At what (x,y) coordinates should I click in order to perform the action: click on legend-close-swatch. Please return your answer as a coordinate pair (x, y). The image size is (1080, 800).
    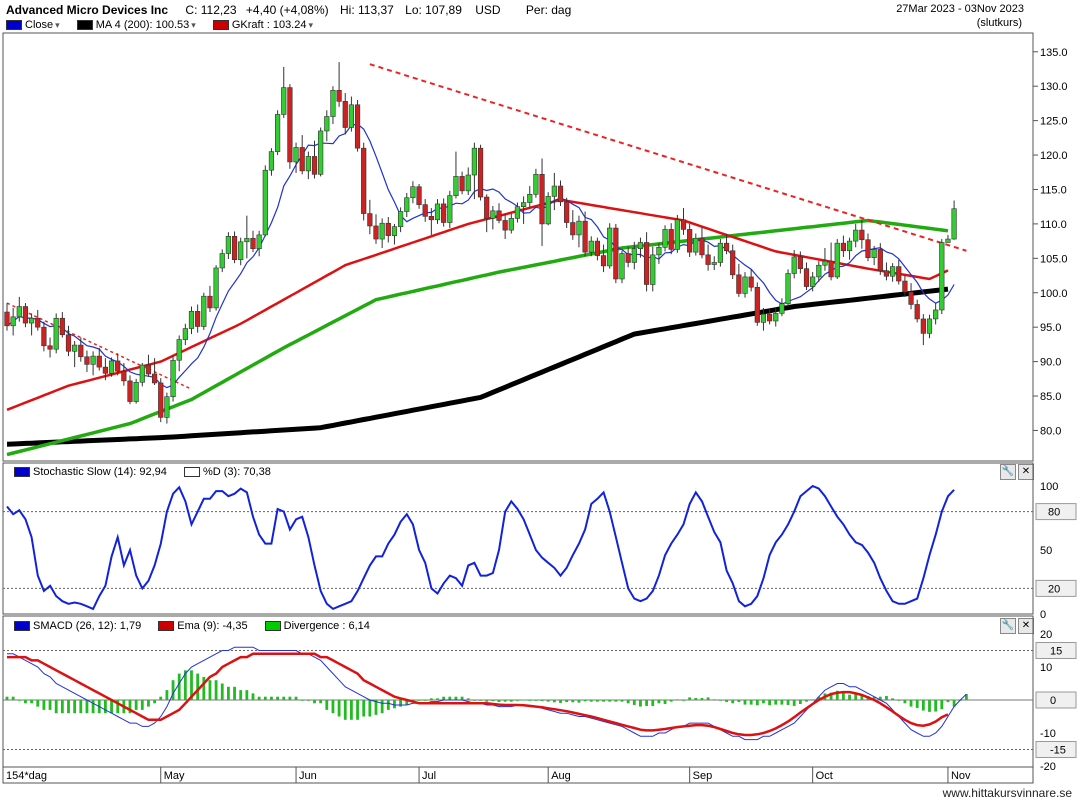
    Looking at the image, I should click on (14, 25).